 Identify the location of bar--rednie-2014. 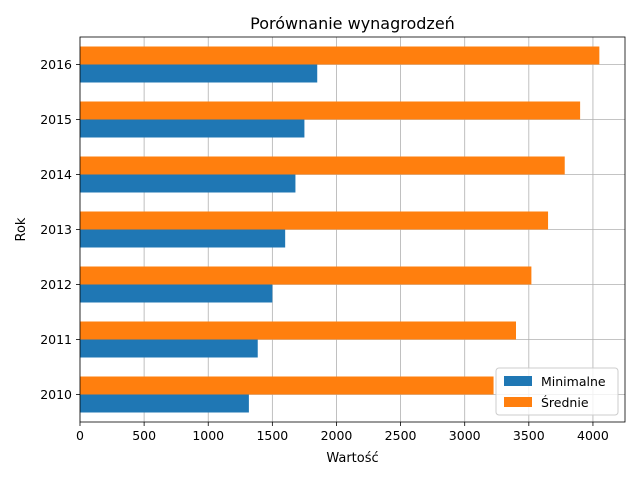
(322, 165).